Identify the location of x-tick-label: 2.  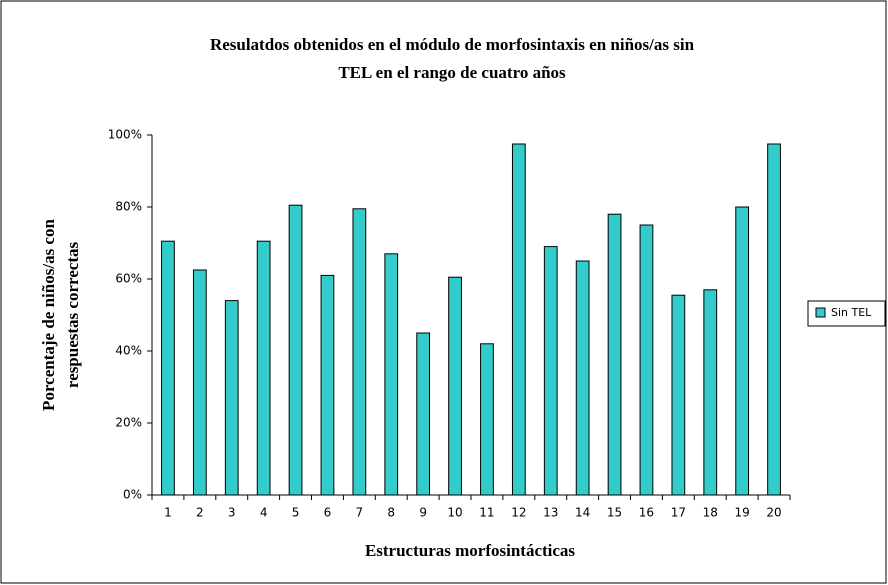
(200, 513).